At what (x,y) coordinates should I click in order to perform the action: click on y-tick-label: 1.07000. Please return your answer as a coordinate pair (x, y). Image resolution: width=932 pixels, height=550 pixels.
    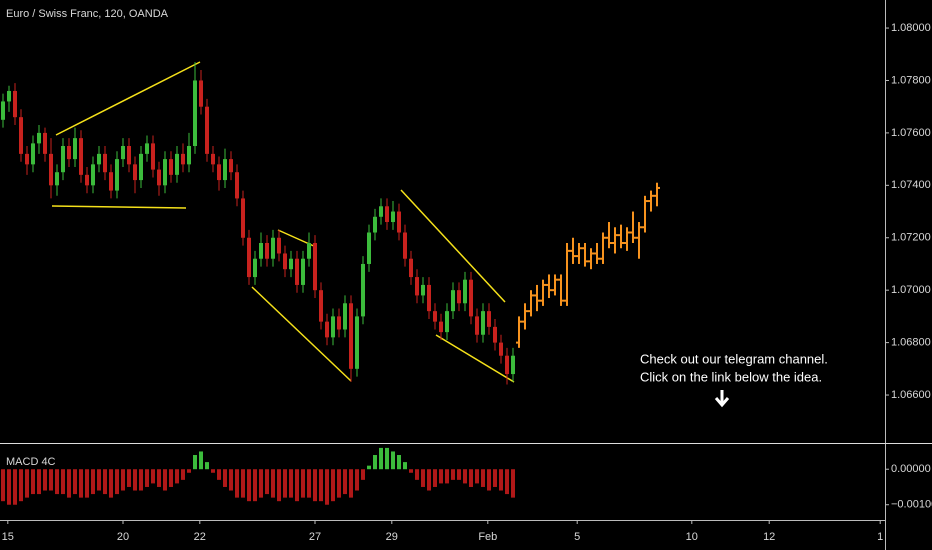
    Looking at the image, I should click on (911, 290).